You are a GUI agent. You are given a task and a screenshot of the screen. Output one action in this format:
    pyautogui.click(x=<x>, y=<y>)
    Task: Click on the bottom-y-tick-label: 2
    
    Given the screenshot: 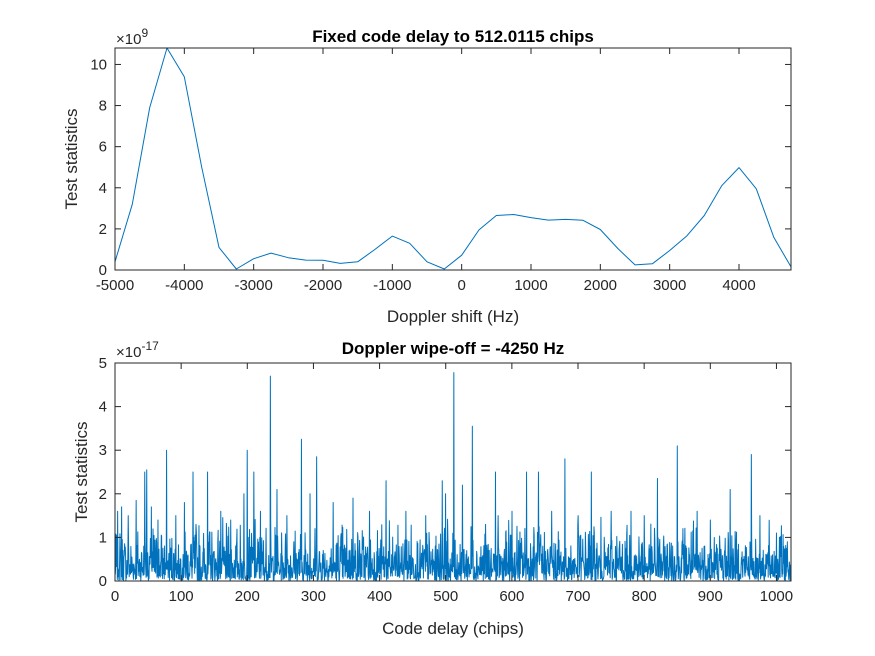 What is the action you would take?
    pyautogui.click(x=103, y=494)
    